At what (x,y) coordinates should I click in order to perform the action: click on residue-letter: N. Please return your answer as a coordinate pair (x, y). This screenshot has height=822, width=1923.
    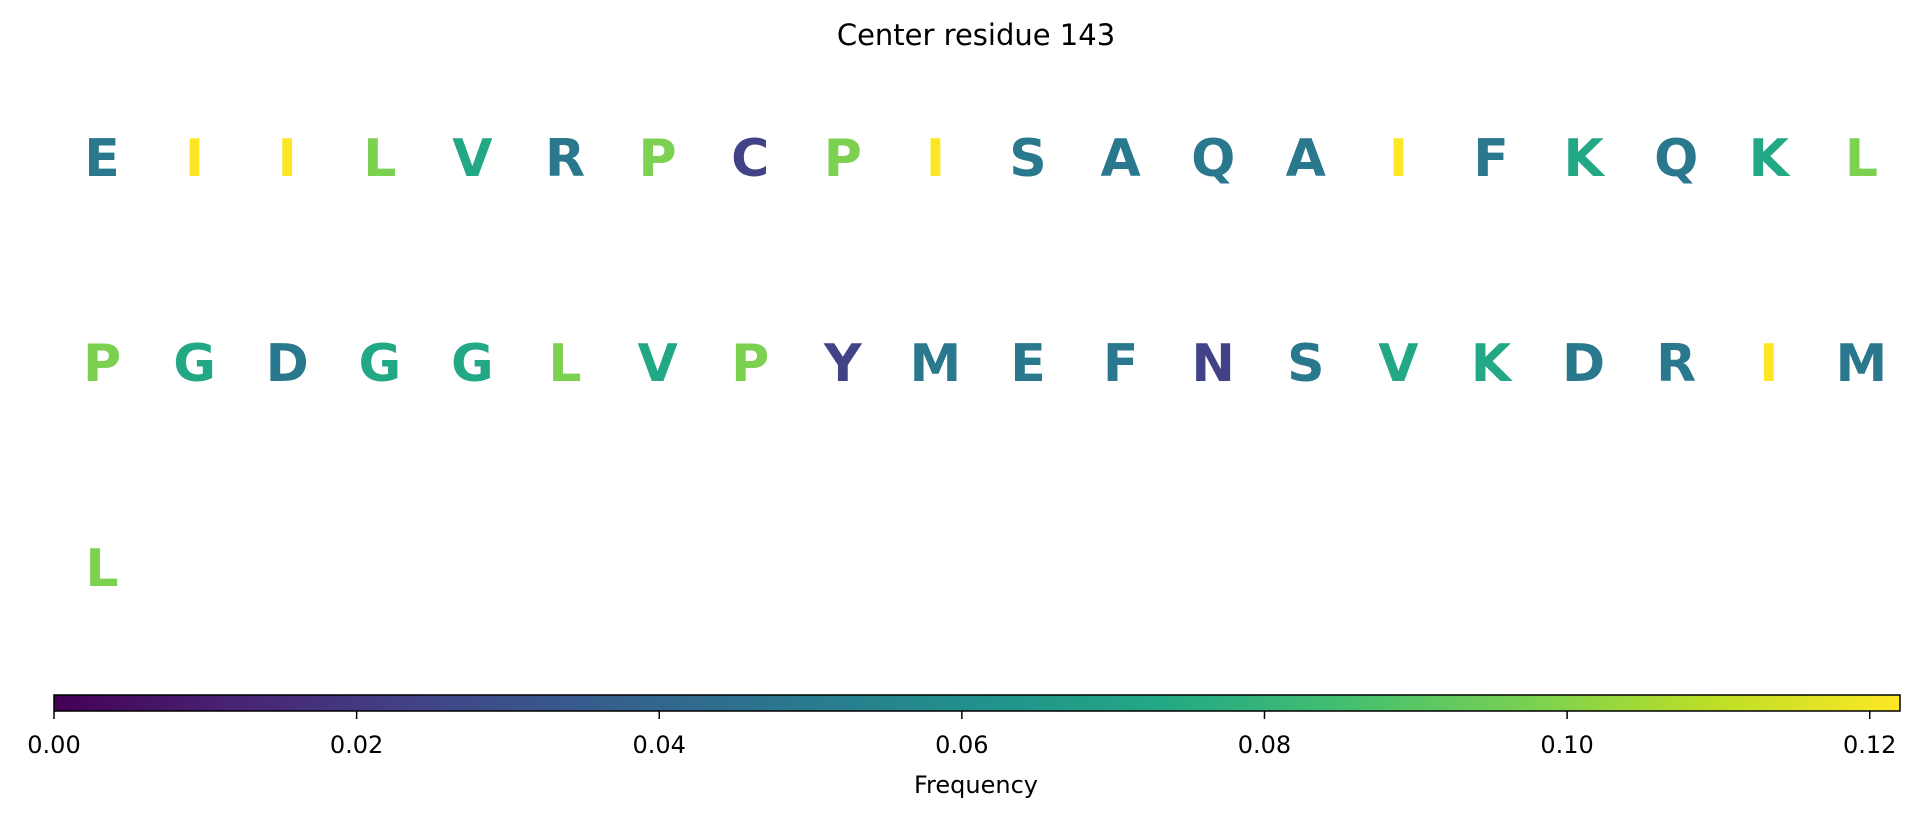
    Looking at the image, I should click on (1213, 364).